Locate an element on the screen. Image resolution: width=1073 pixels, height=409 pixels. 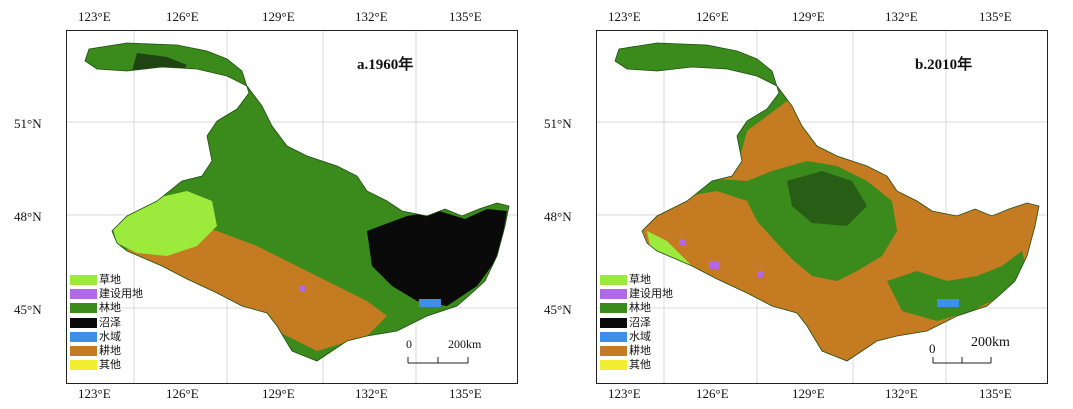
legend-b: 草地 建设用地 林地 沼泽 水域 耕地 其他 is located at coordinates (636, 322).